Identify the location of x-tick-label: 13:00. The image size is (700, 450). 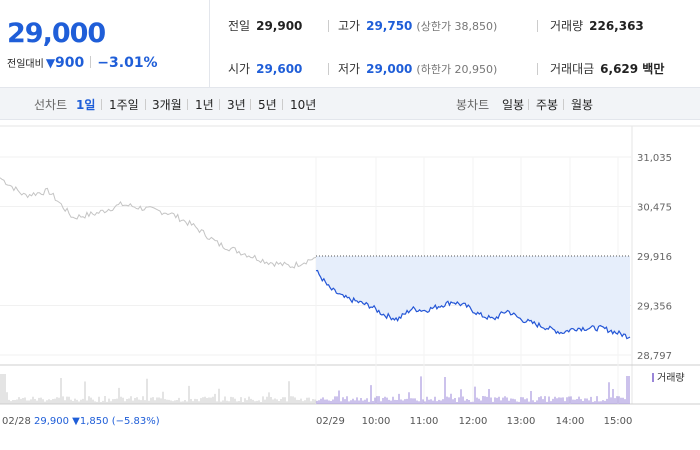
(521, 421).